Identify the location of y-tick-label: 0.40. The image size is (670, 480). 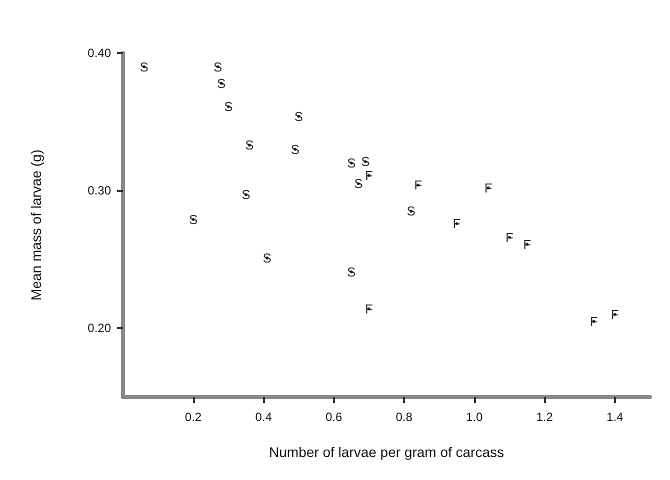
(100, 53).